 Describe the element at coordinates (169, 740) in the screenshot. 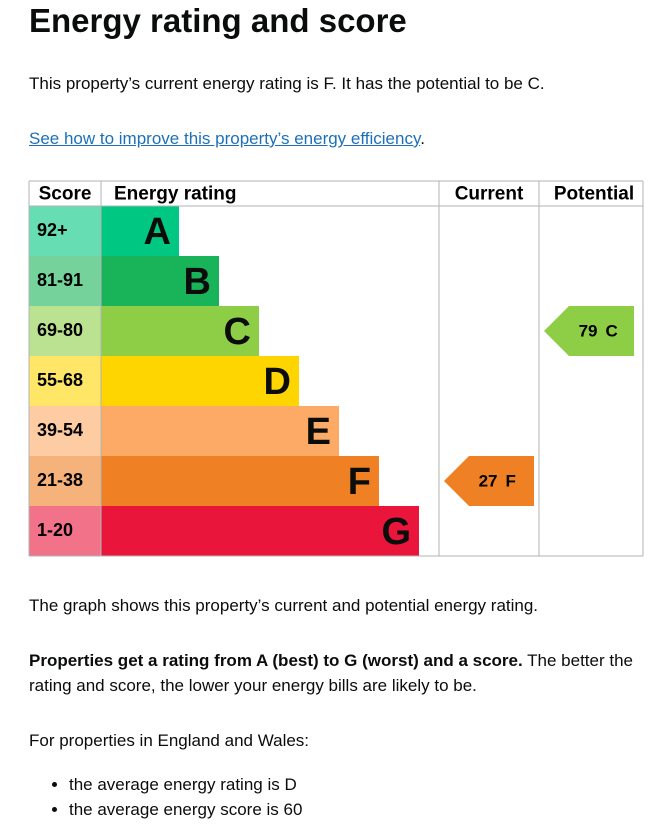

I see `region-note: For properties in England and Wales:` at that location.